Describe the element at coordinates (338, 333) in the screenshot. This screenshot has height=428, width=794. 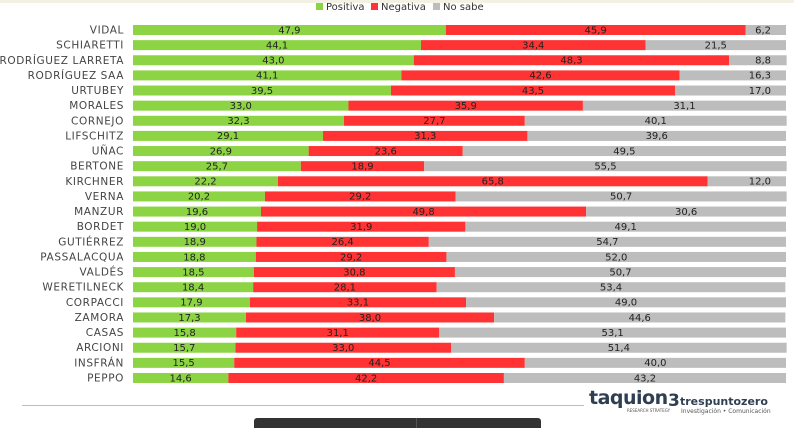
I see `value-label-negativa-casas: 31,1` at that location.